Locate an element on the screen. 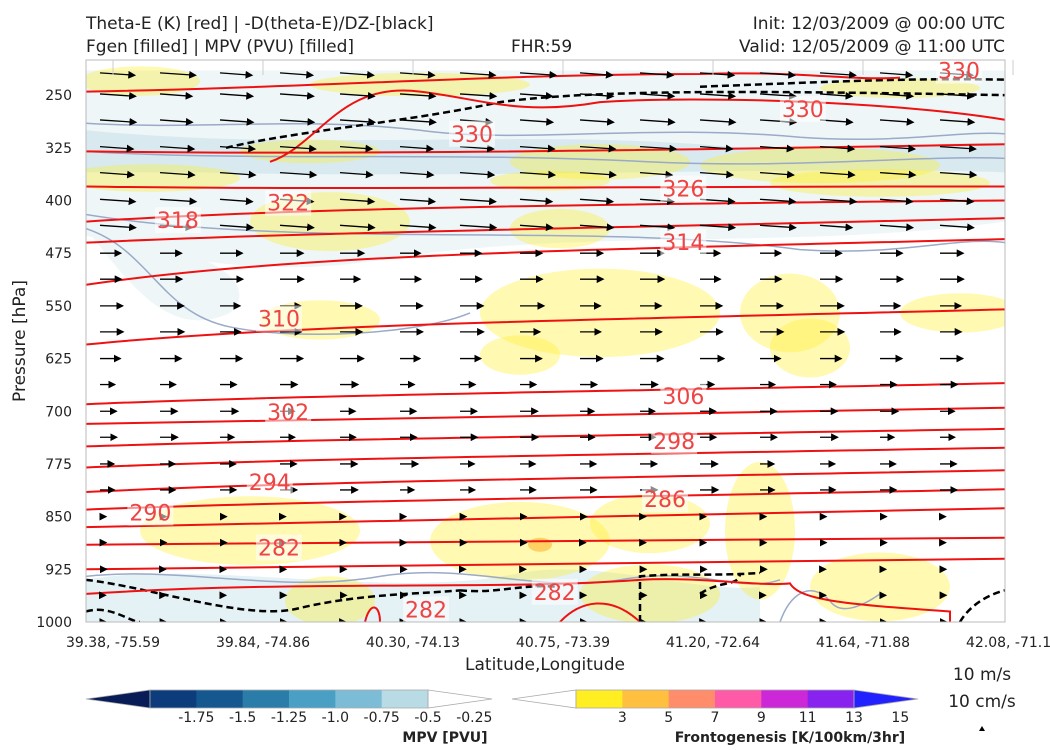 The image size is (1050, 750). y-tick-label: 700 is located at coordinates (58, 412).